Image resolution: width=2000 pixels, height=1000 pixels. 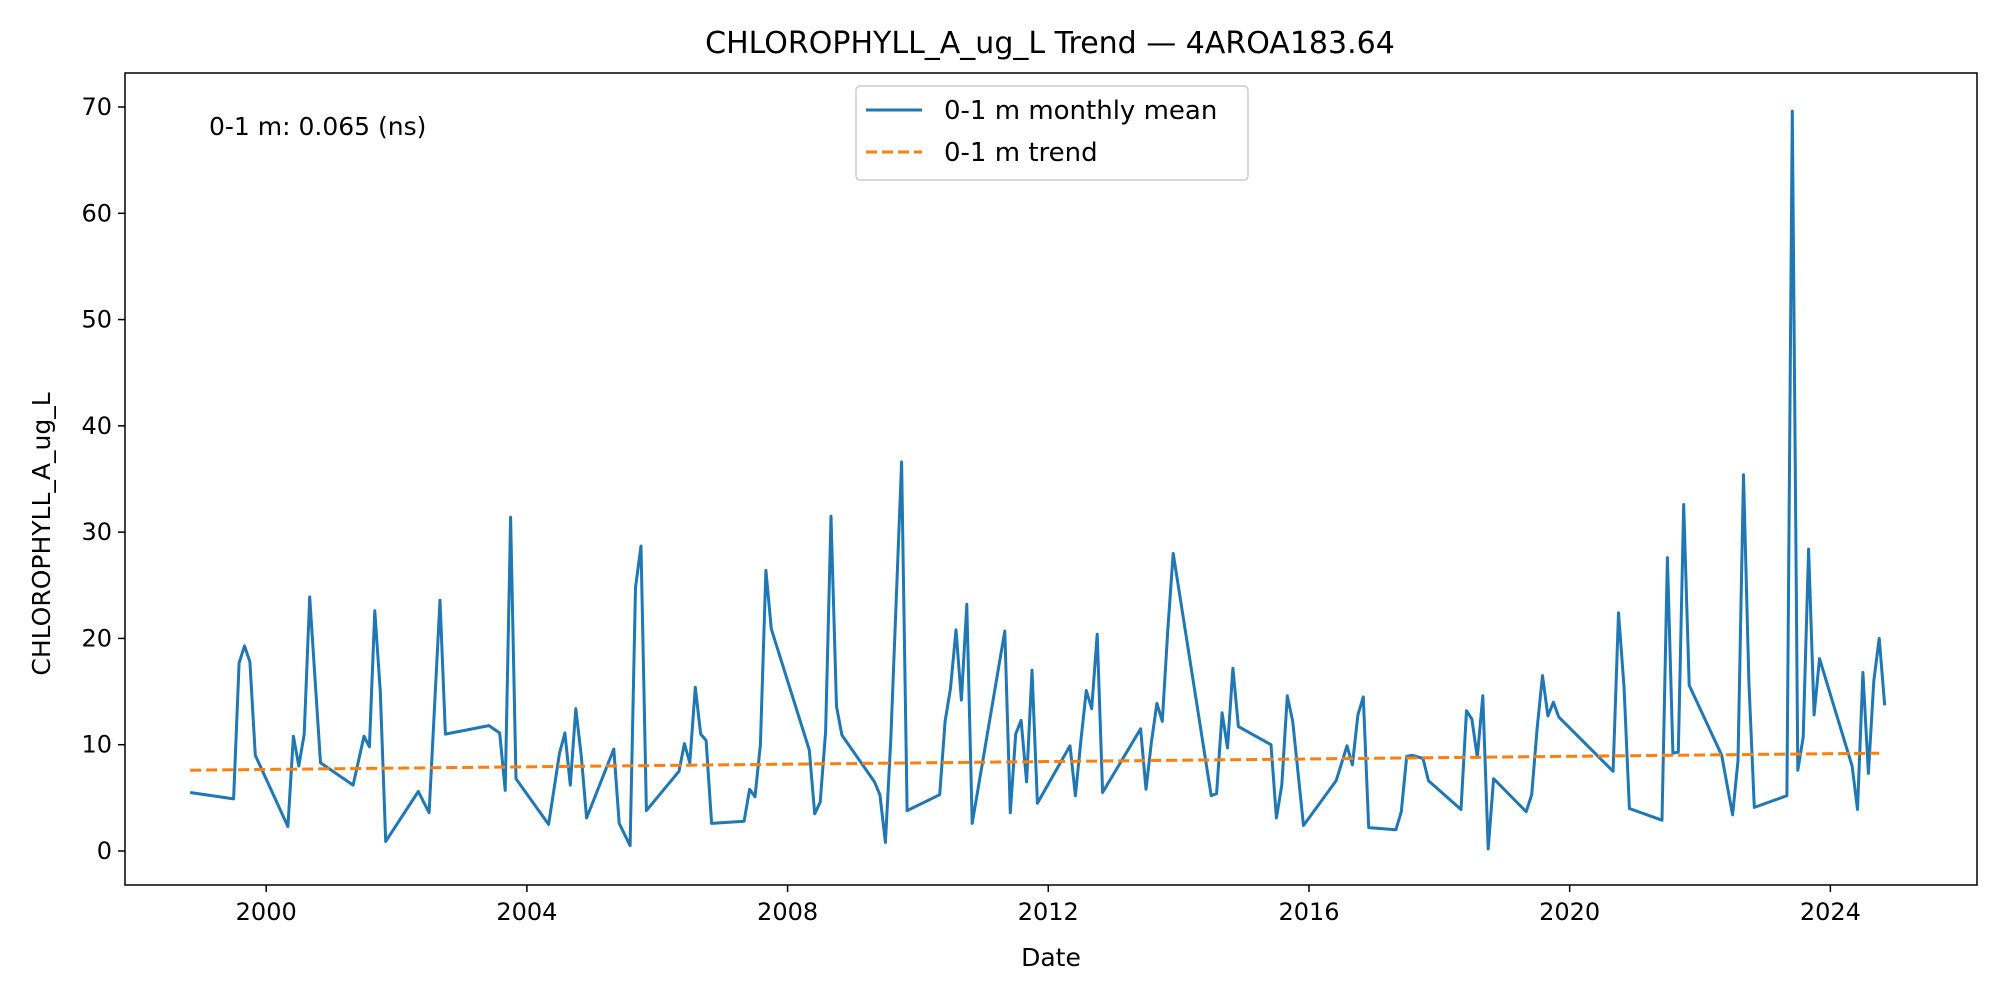 What do you see at coordinates (1830, 912) in the screenshot?
I see `x-tick-label: 2024` at bounding box center [1830, 912].